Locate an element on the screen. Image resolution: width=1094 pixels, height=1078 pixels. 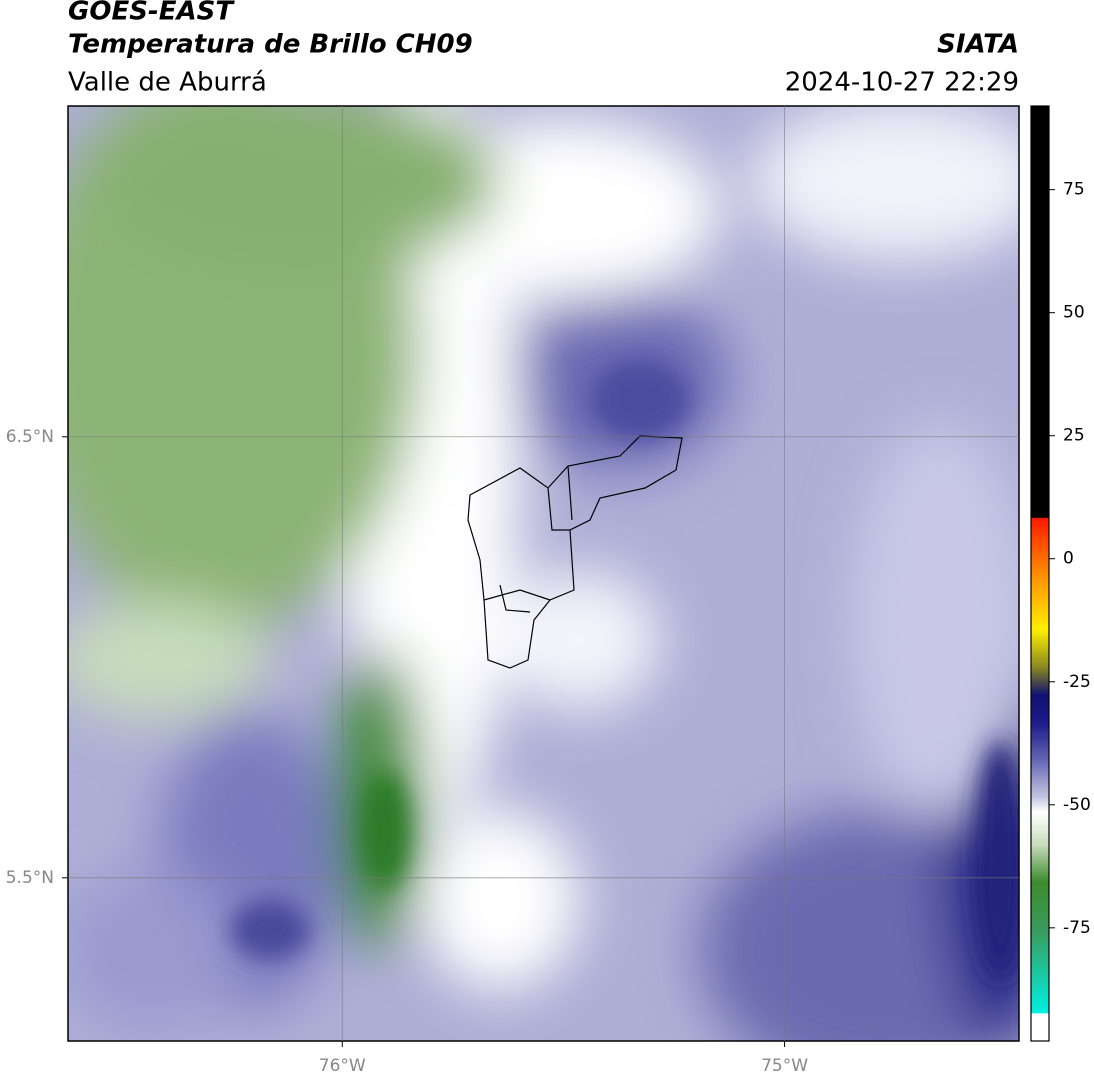
colorbar-tick-label: -75 is located at coordinates (1077, 928).